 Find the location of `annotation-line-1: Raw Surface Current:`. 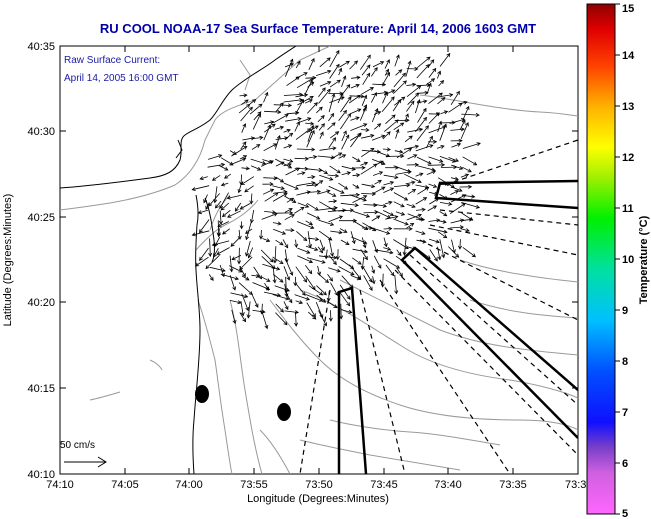

annotation-line-1: Raw Surface Current: is located at coordinates (112, 60).